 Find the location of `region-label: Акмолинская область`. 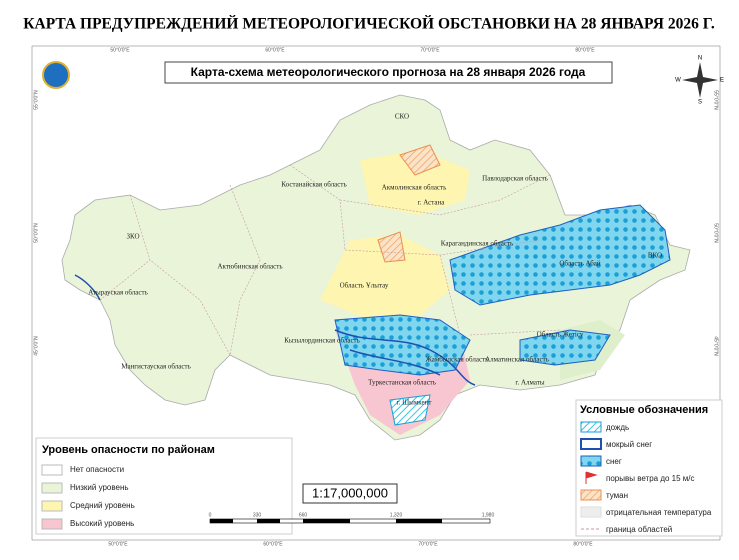

region-label: Акмолинская область is located at coordinates (414, 188).